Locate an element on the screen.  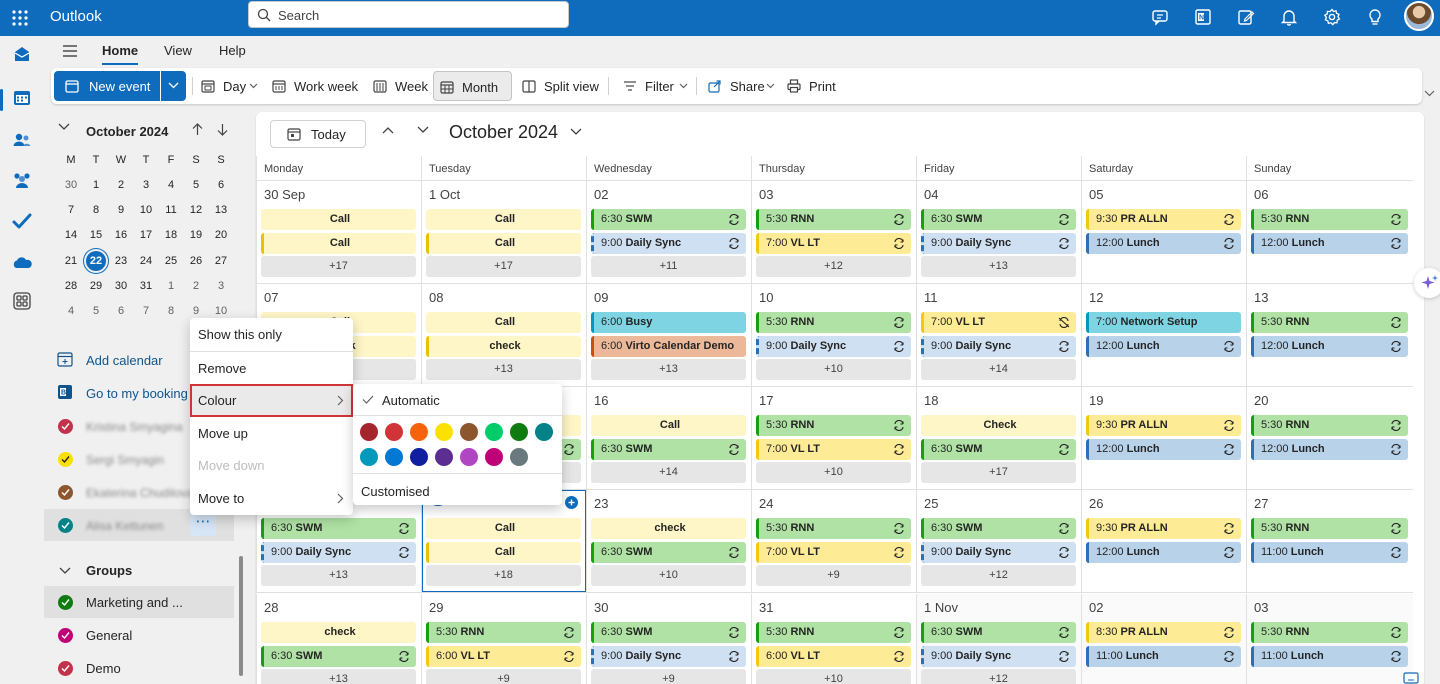
more-events-button: +17 is located at coordinates (998, 472).